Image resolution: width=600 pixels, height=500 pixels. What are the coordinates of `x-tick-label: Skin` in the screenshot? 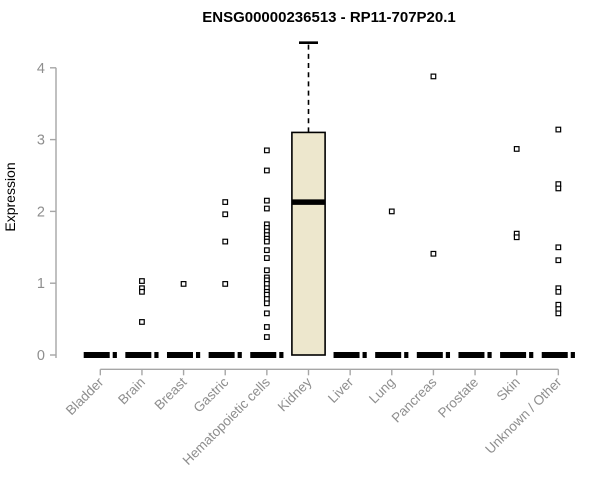 It's located at (508, 389).